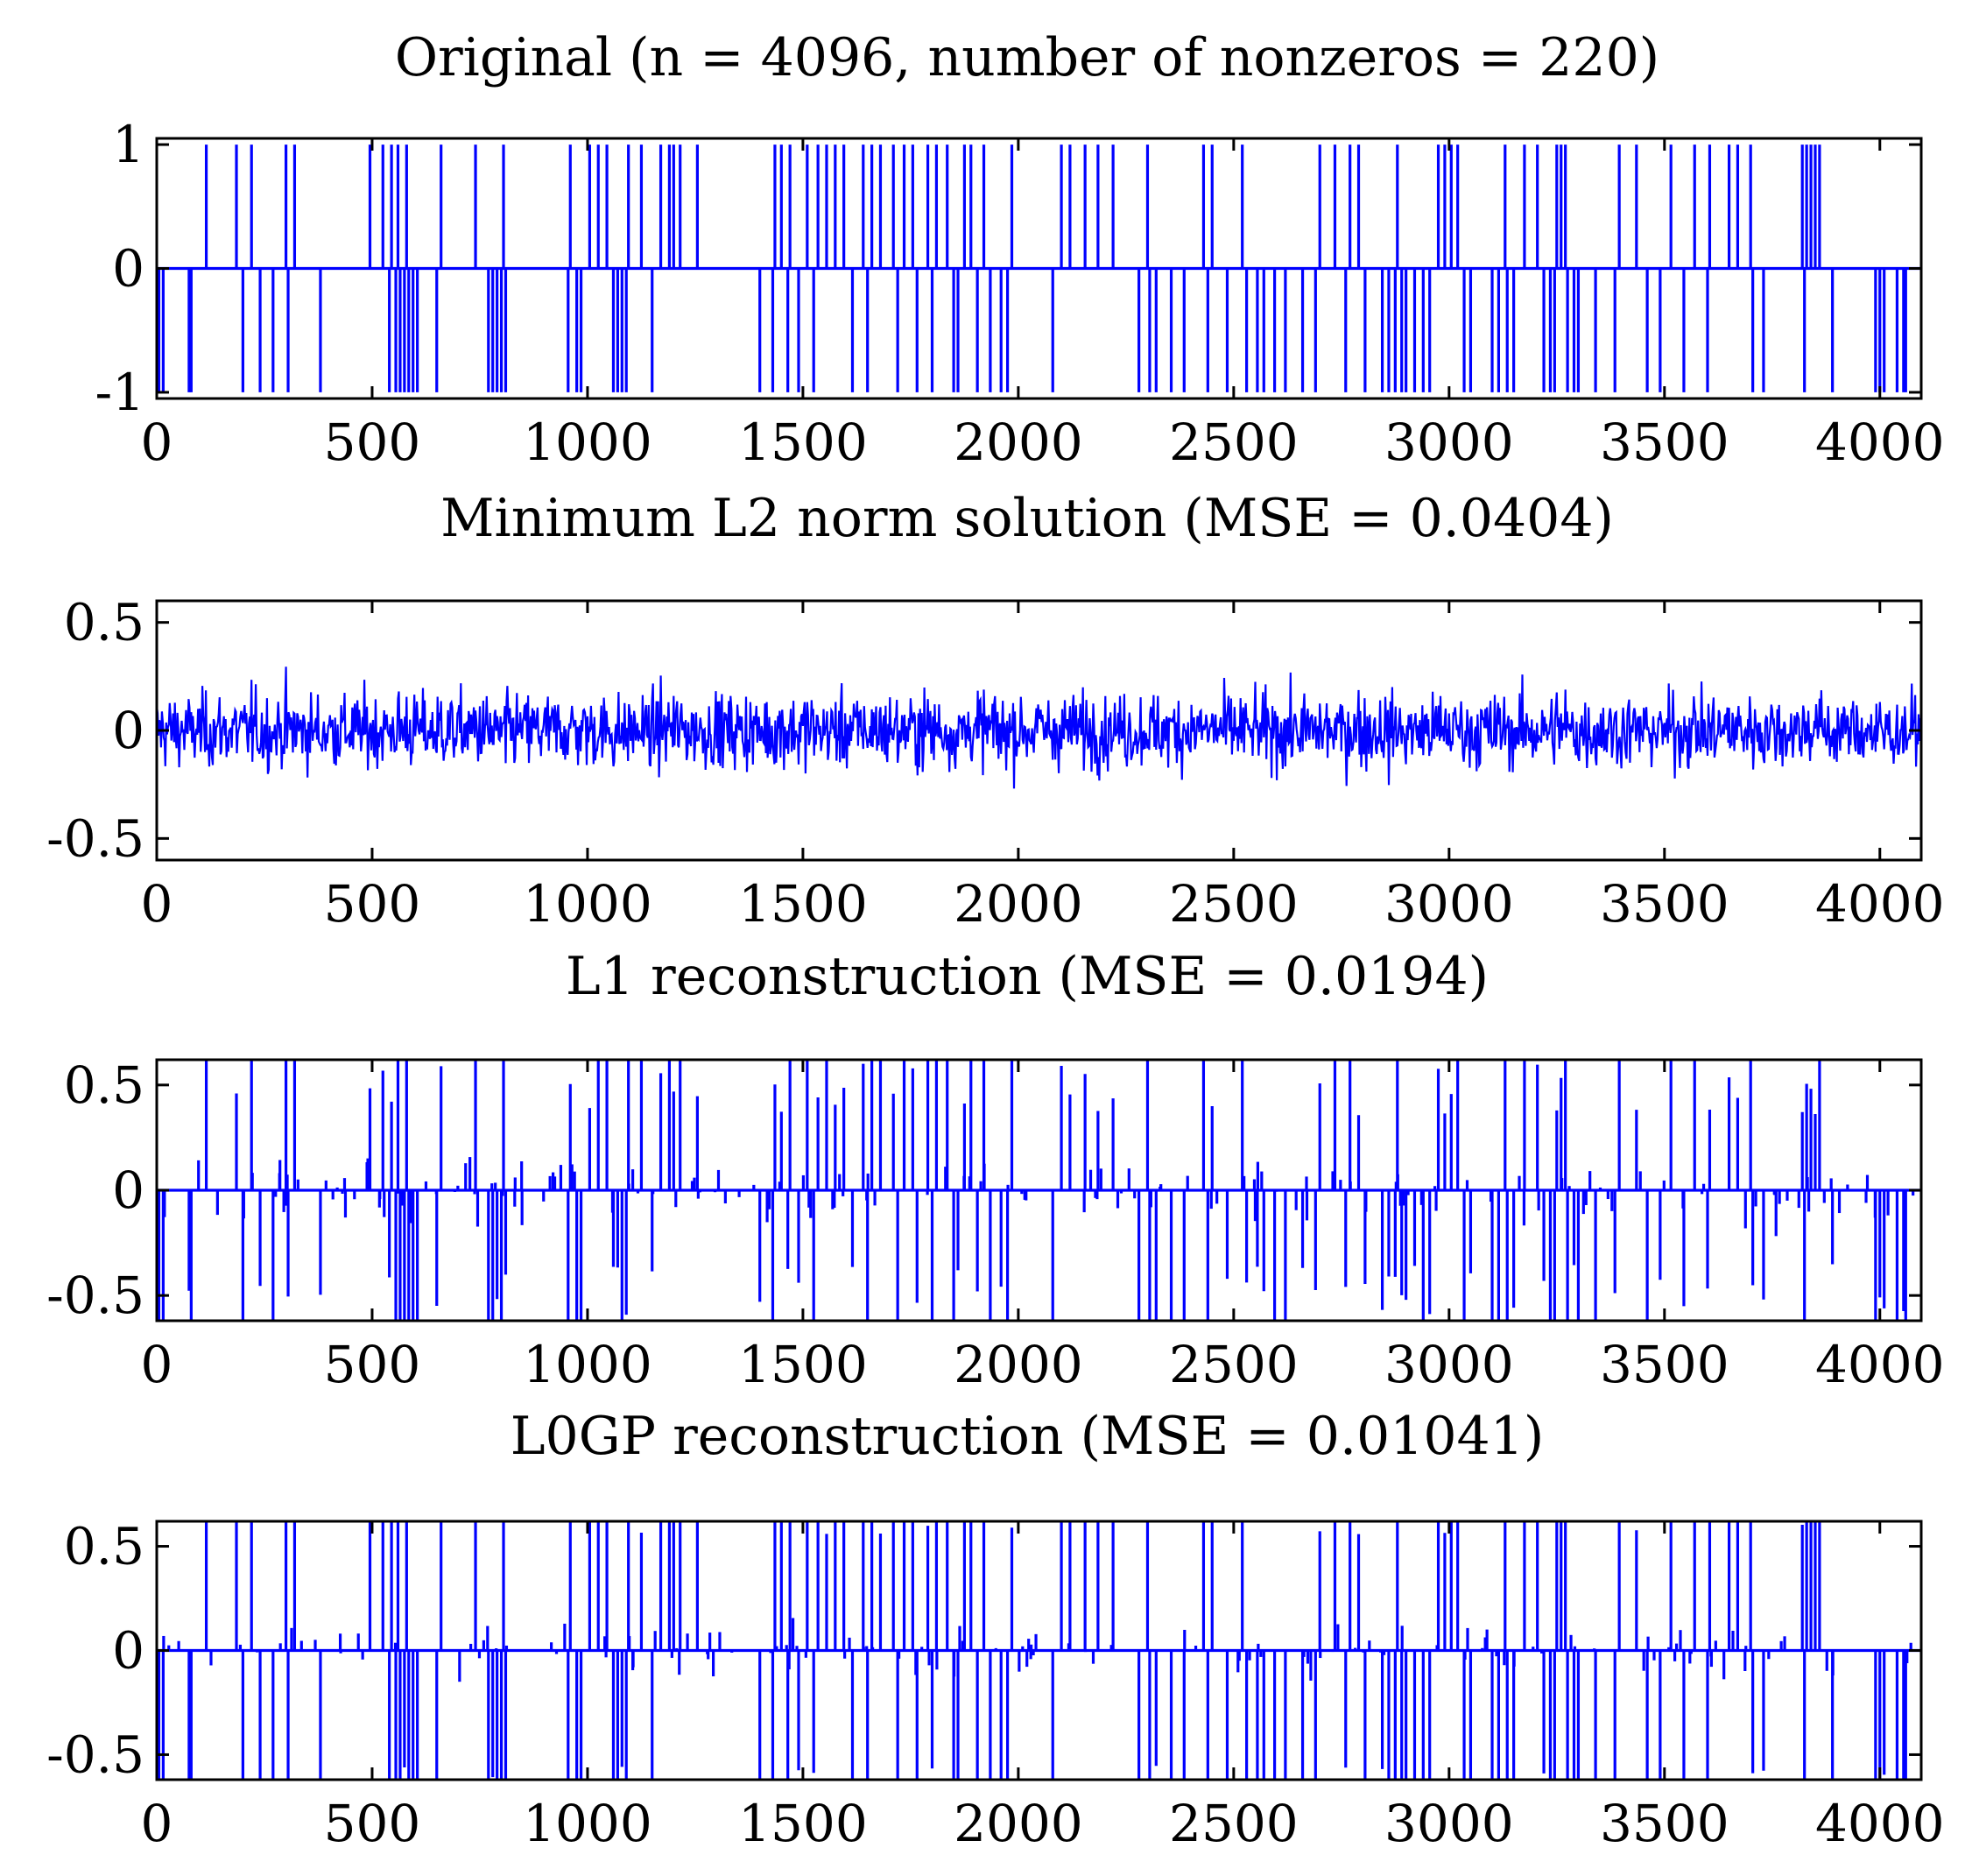  Describe the element at coordinates (1027, 518) in the screenshot. I see `chart-title: Minimum L2 norm solution (MSE = 0.0404)` at that location.